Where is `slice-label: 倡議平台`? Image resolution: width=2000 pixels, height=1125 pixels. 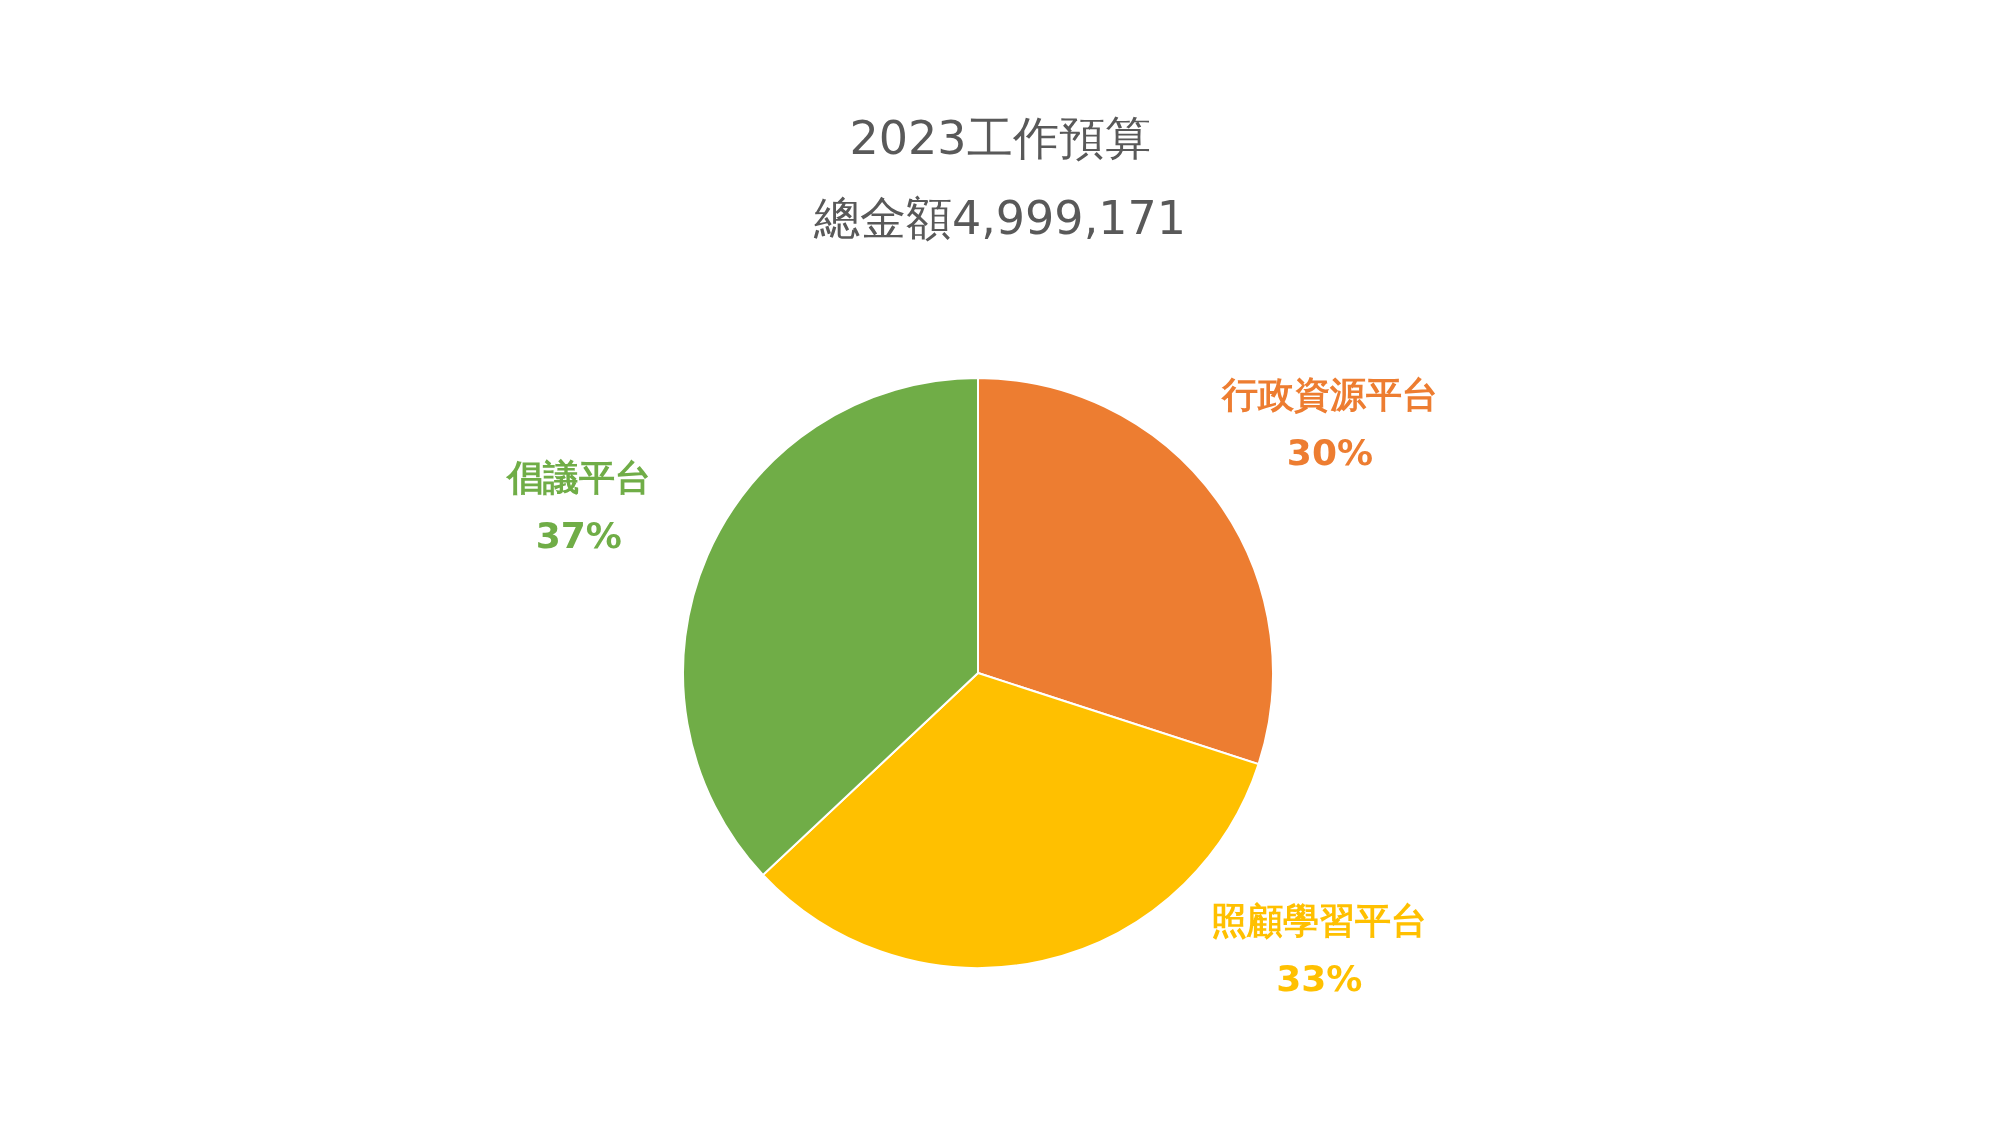 slice-label: 倡議平台 is located at coordinates (577, 478).